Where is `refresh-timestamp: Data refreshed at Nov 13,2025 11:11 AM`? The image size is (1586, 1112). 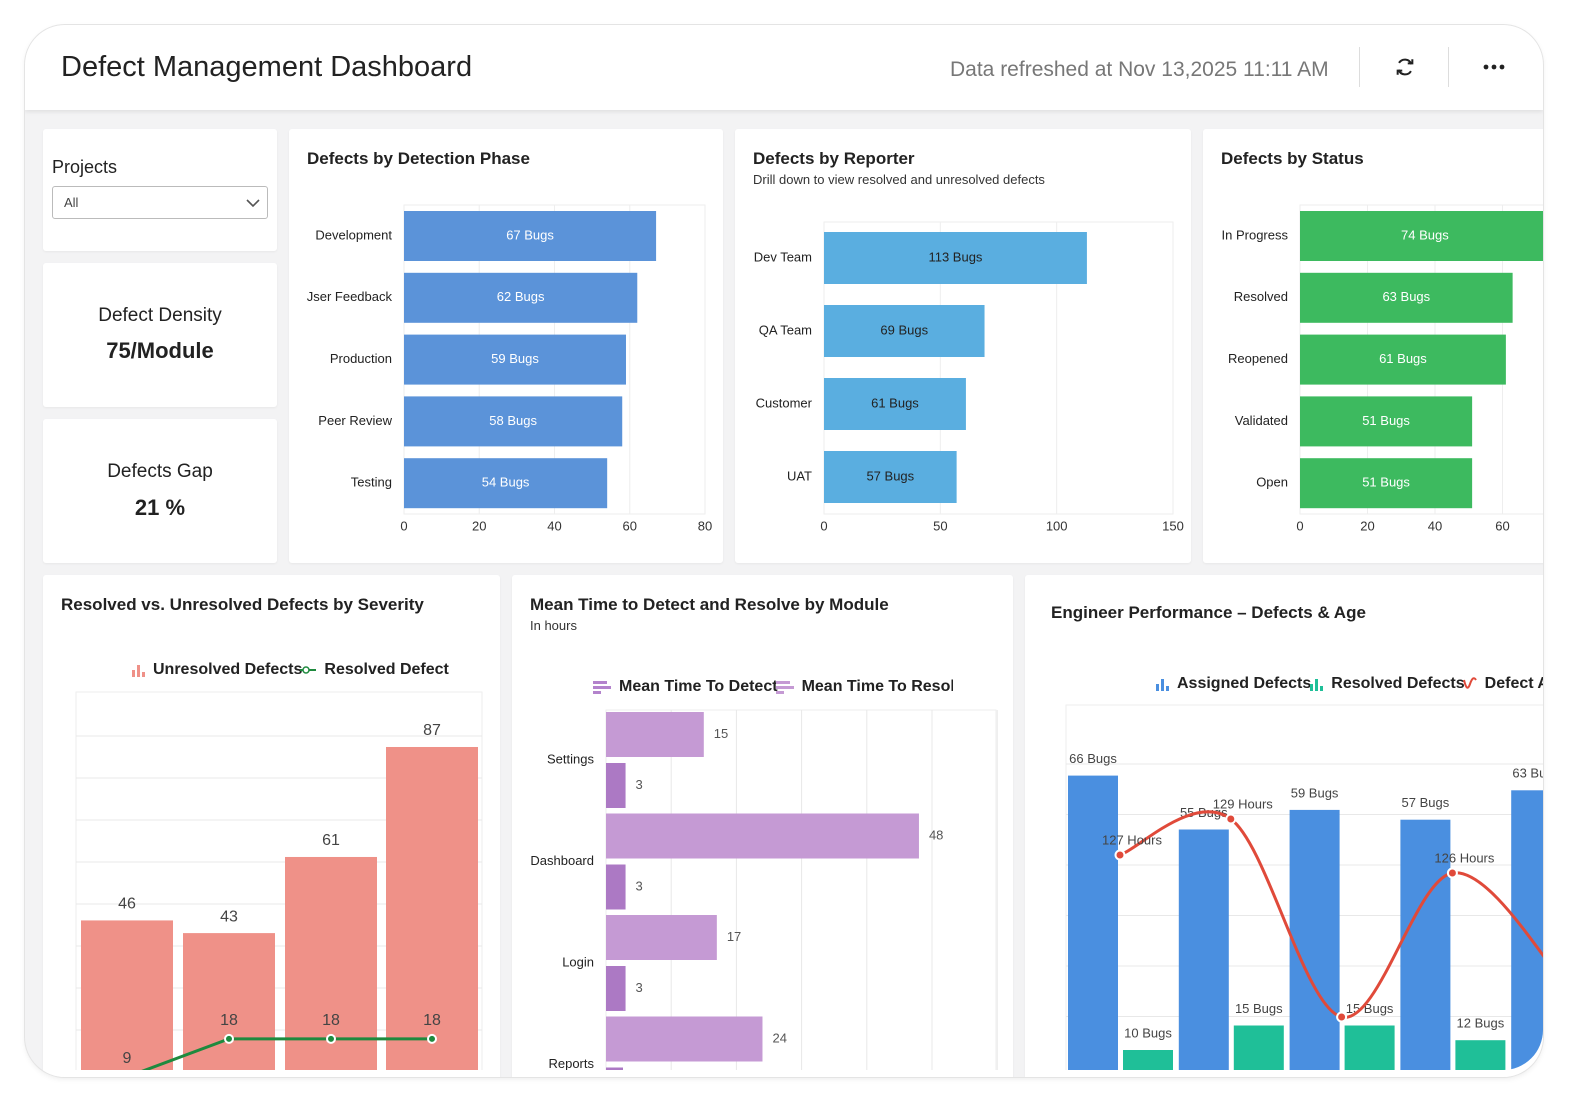 refresh-timestamp: Data refreshed at Nov 13,2025 11:11 AM is located at coordinates (1139, 69).